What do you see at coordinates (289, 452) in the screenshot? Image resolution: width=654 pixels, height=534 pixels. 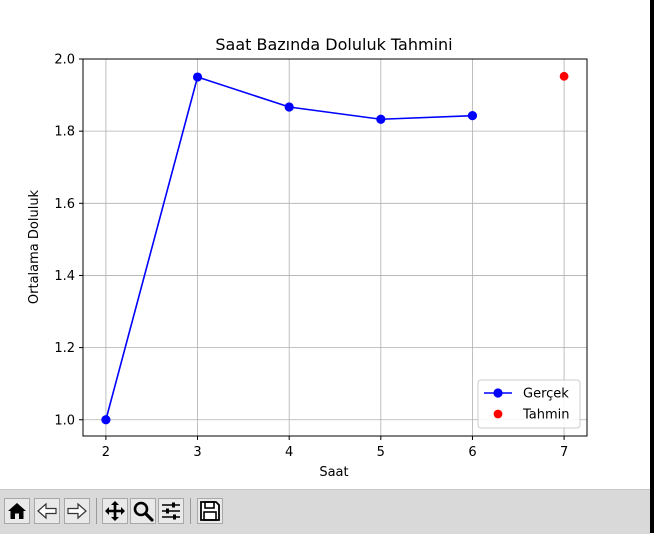 I see `x-tick-label: 4` at bounding box center [289, 452].